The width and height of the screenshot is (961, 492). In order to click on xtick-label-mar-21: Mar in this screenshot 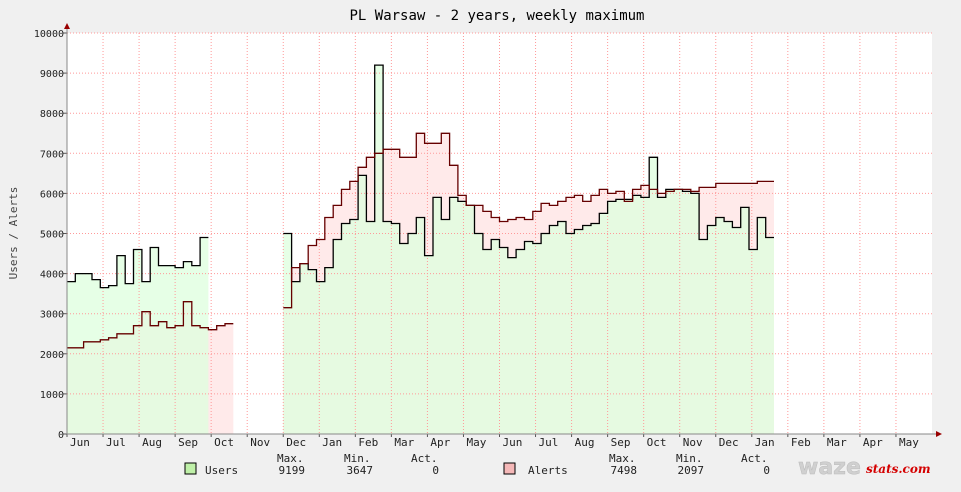, I will do `click(837, 442)`.